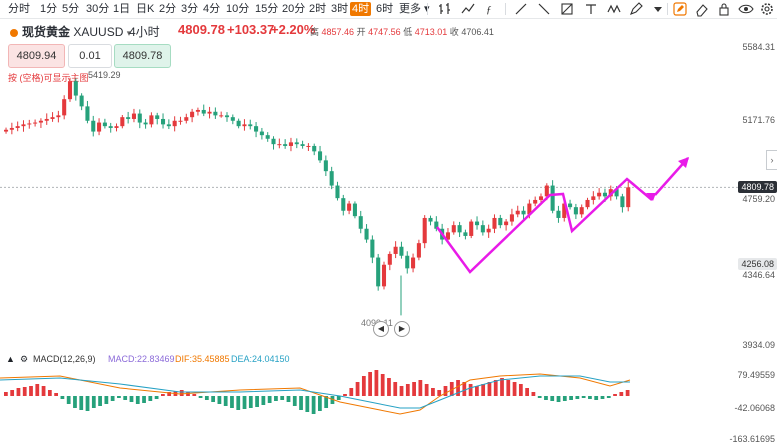 The width and height of the screenshot is (777, 444). I want to click on tf-4min: 4分, so click(212, 9).